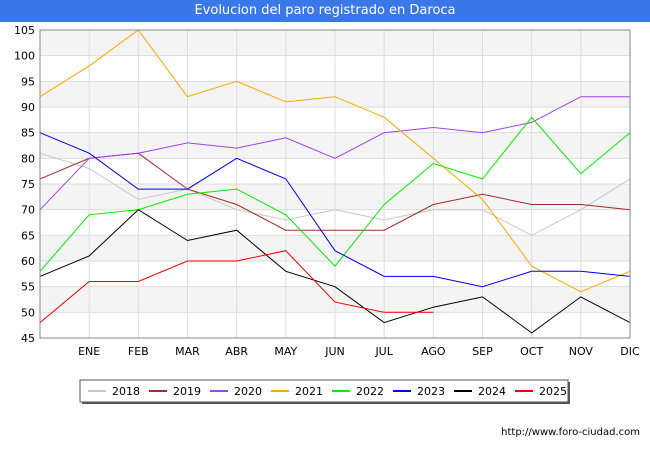 The height and width of the screenshot is (450, 650). What do you see at coordinates (28, 235) in the screenshot?
I see `y-tick-label: 65` at bounding box center [28, 235].